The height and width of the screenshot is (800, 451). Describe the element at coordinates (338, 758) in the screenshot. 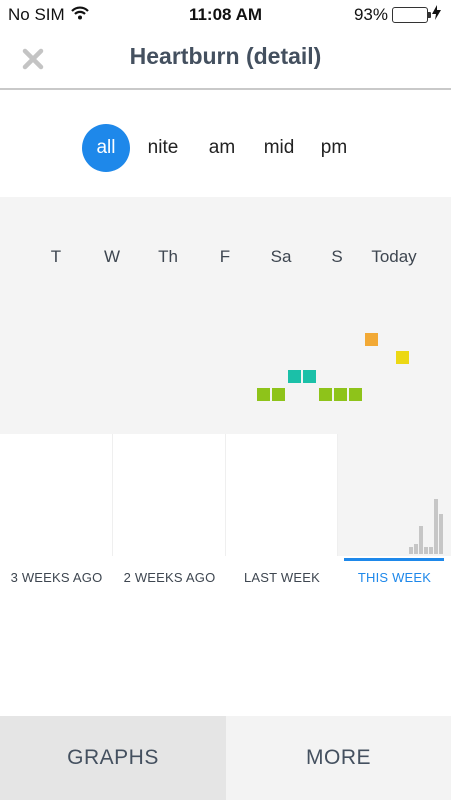

I see `tab-more: MORE` at that location.